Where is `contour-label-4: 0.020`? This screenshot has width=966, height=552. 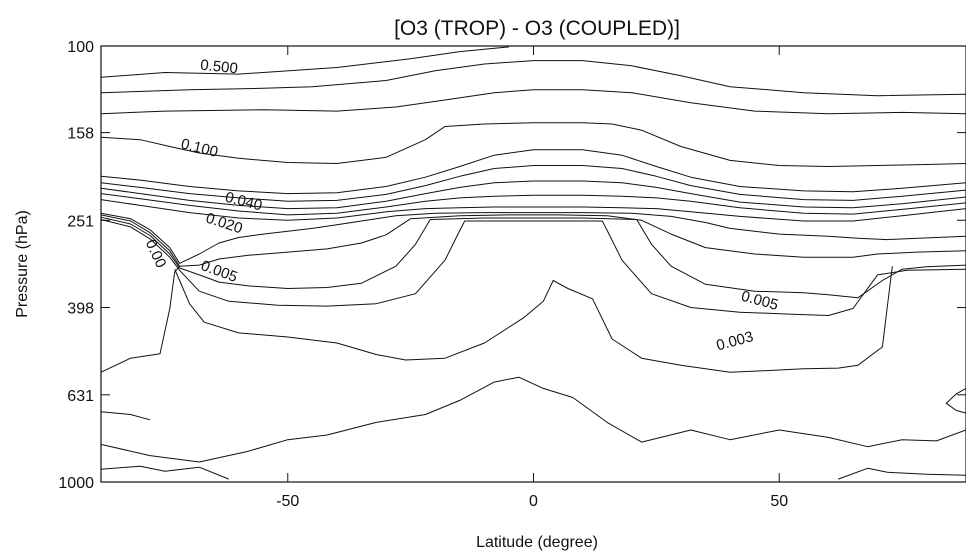
contour-label-4: 0.020 is located at coordinates (224, 224).